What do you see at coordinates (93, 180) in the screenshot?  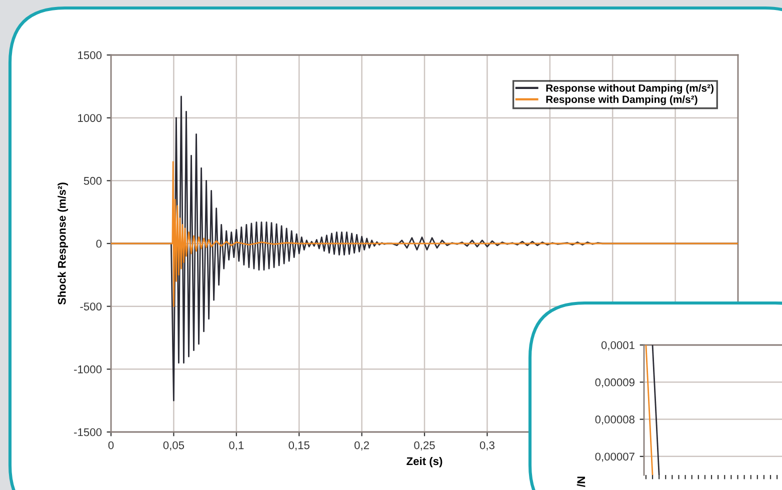 I see `y-tick-label: 500` at bounding box center [93, 180].